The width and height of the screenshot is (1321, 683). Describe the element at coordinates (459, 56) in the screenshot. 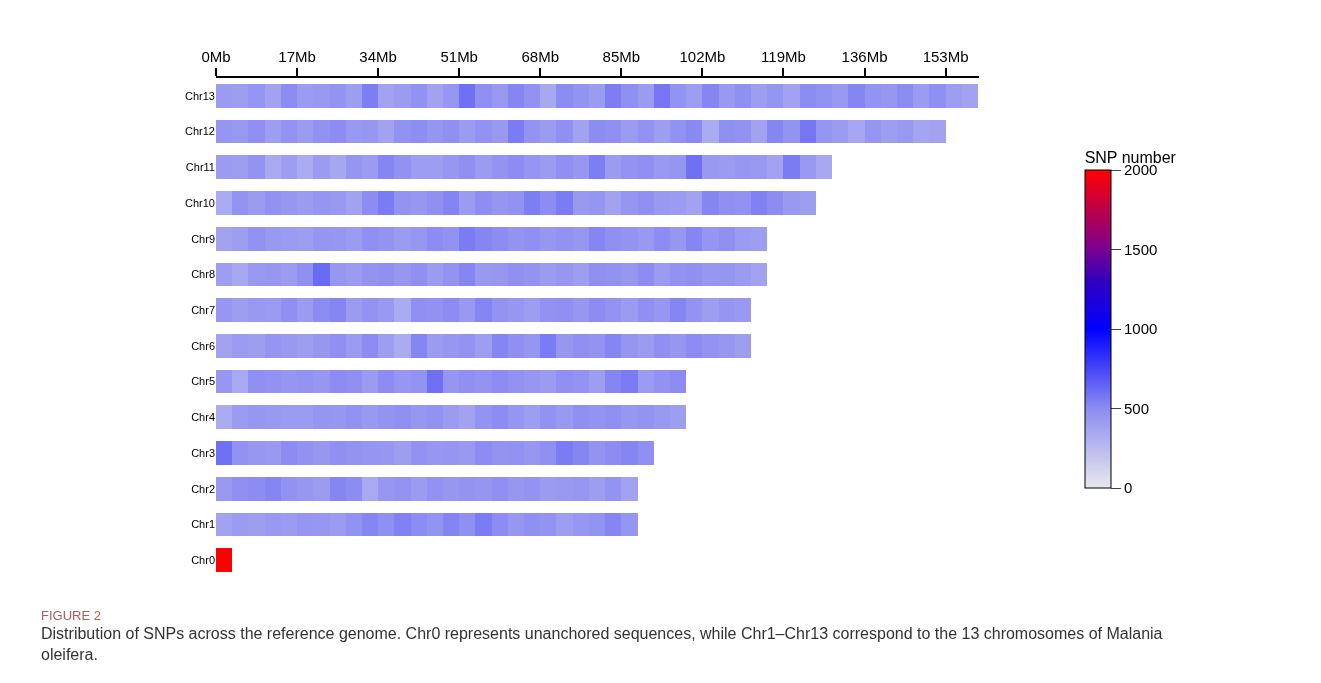

I see `x-tick-label: 51Mb` at that location.